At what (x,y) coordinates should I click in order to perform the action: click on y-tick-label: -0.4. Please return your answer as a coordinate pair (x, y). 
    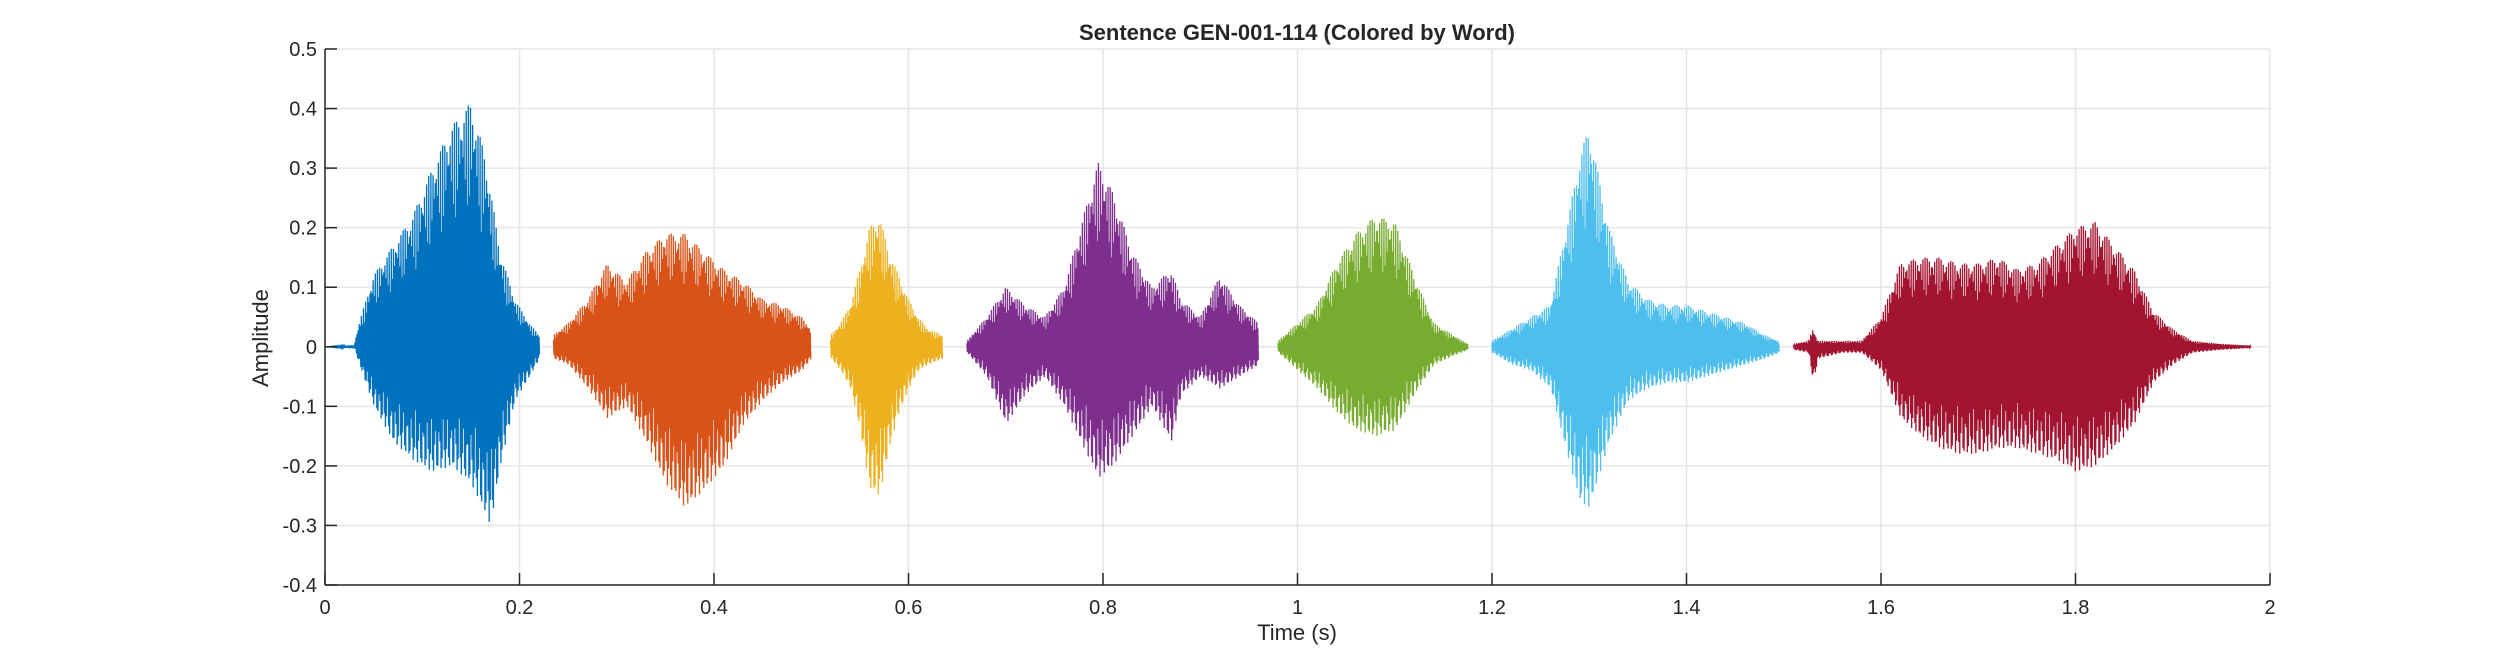
    Looking at the image, I should click on (300, 586).